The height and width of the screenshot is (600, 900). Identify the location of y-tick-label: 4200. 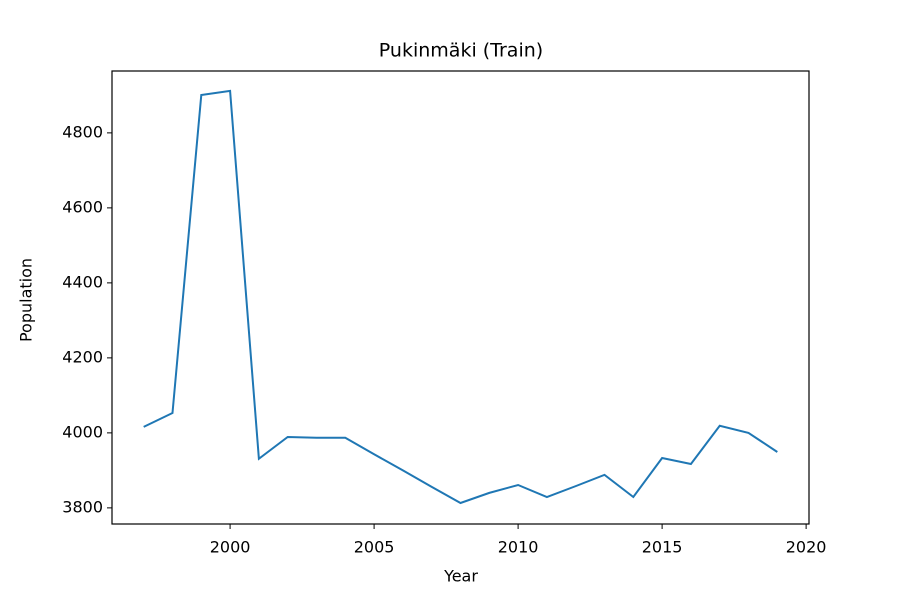
(82, 356).